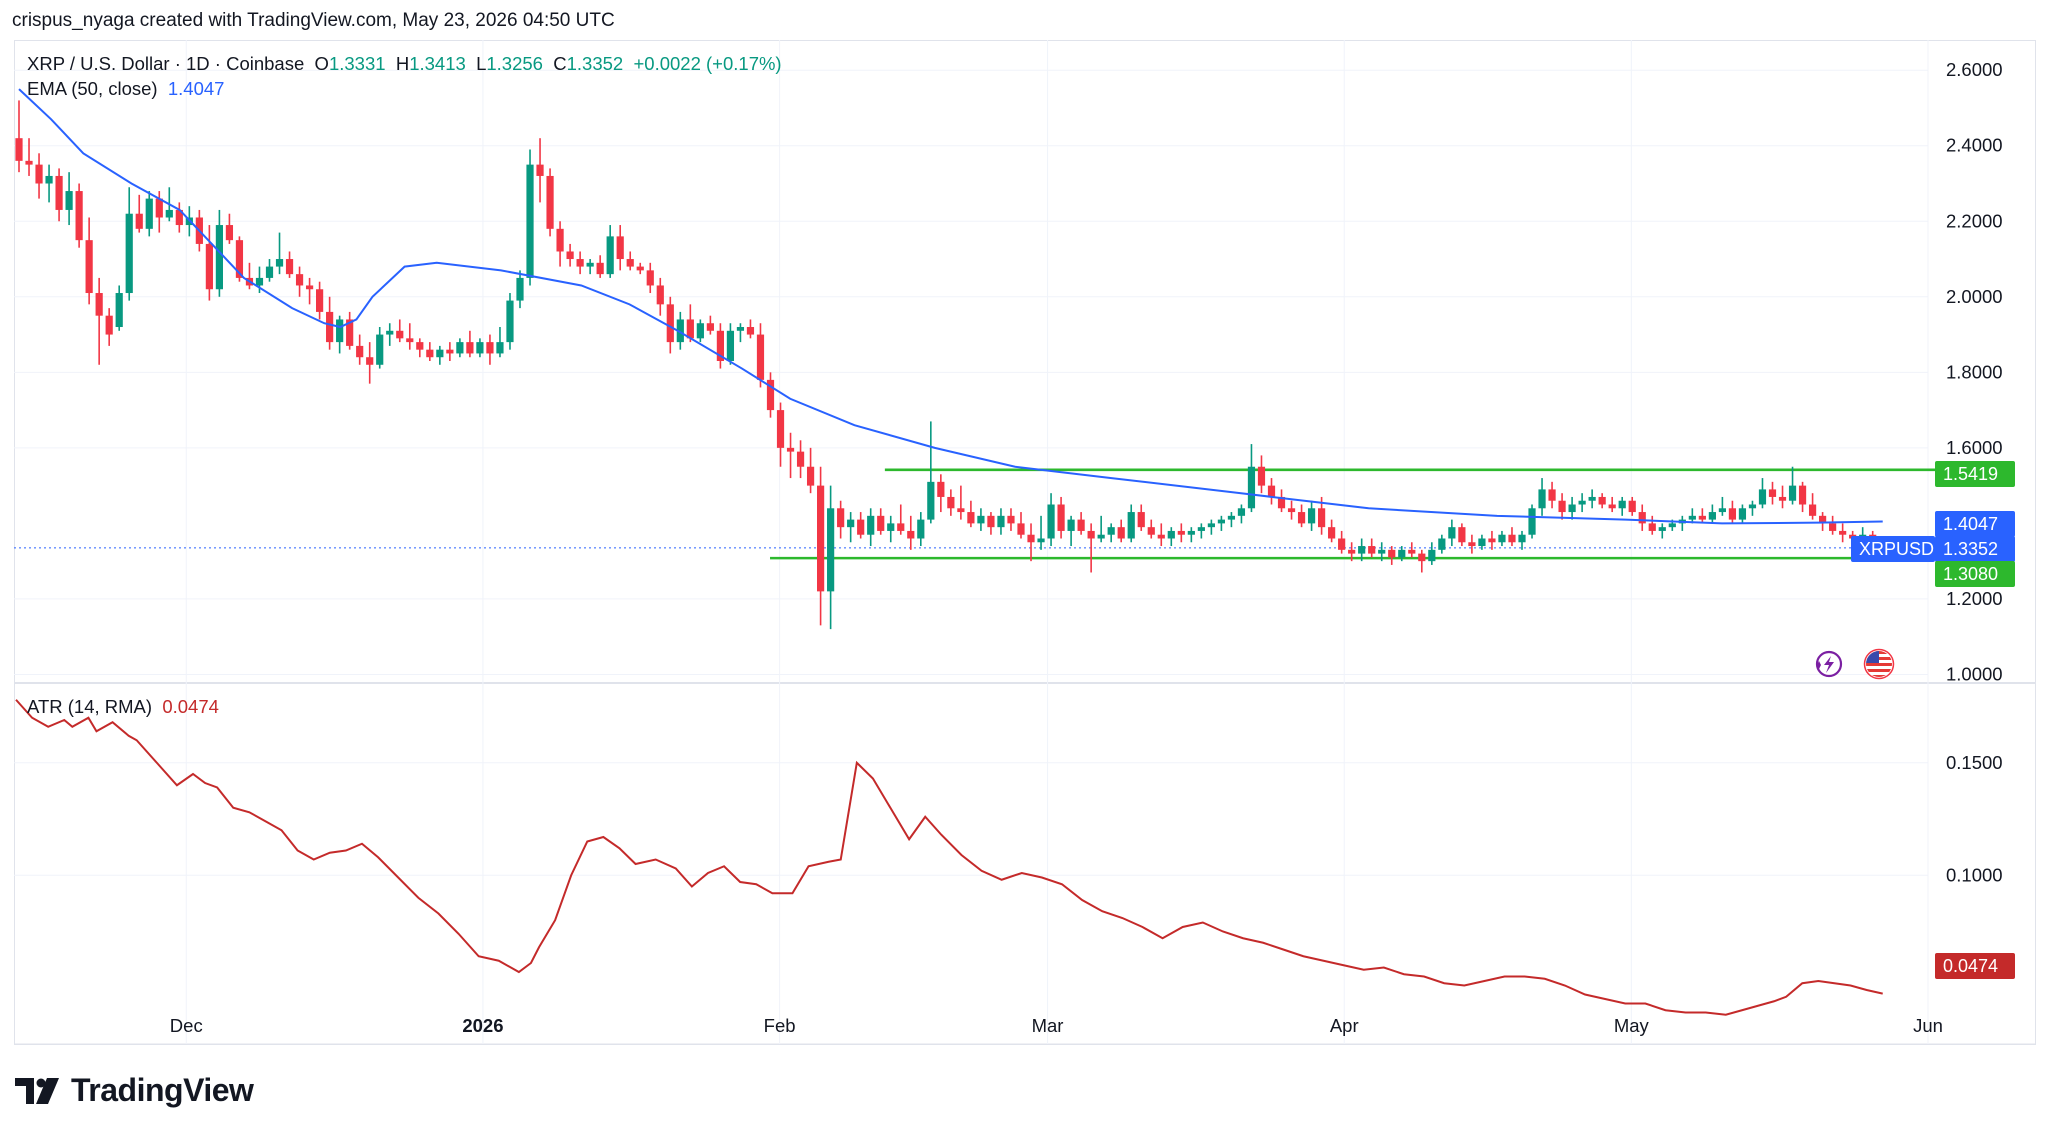 The image size is (2048, 1134). Describe the element at coordinates (1975, 524) in the screenshot. I see `ema-price-tag: 1.4047` at that location.